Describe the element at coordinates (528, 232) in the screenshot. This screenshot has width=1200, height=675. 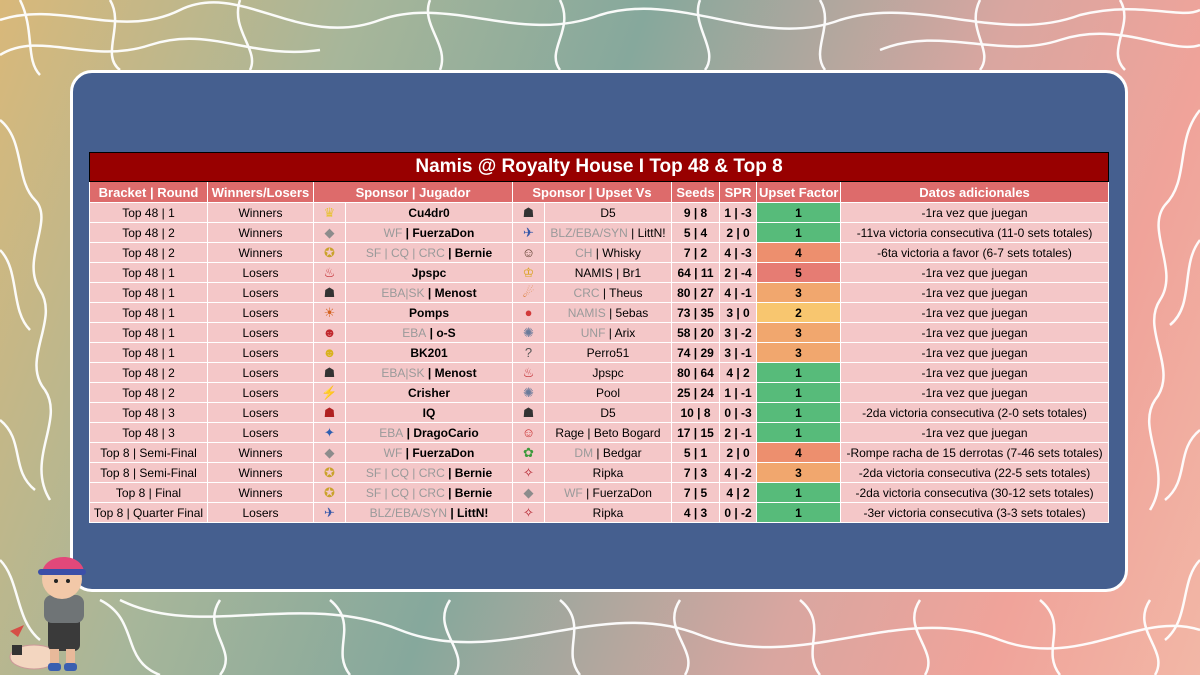
I see `falco-icon: ✈` at that location.